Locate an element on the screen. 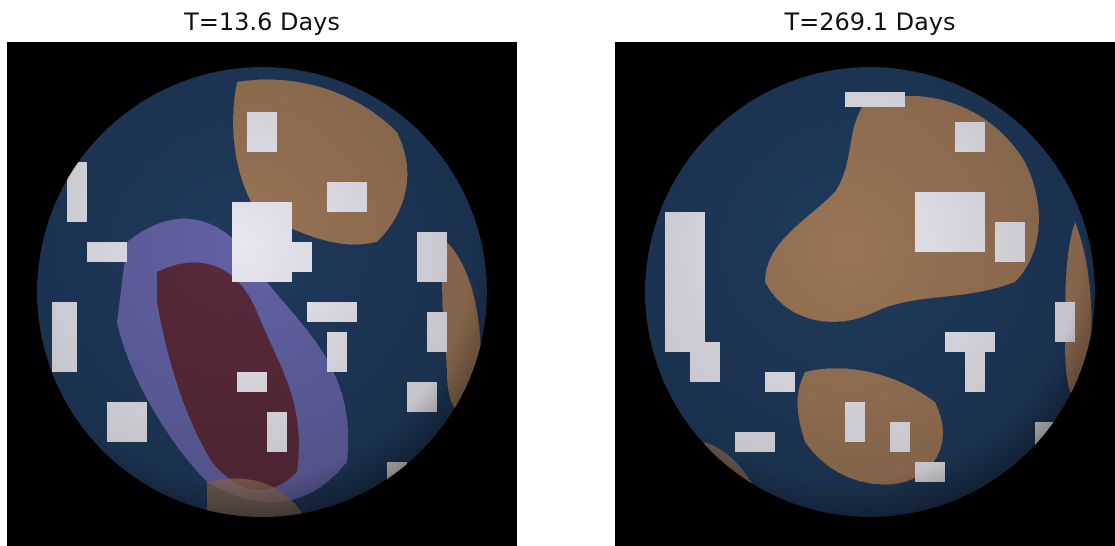 Image resolution: width=1115 pixels, height=546 pixels. panel-title: T=13.6 Days is located at coordinates (262, 22).